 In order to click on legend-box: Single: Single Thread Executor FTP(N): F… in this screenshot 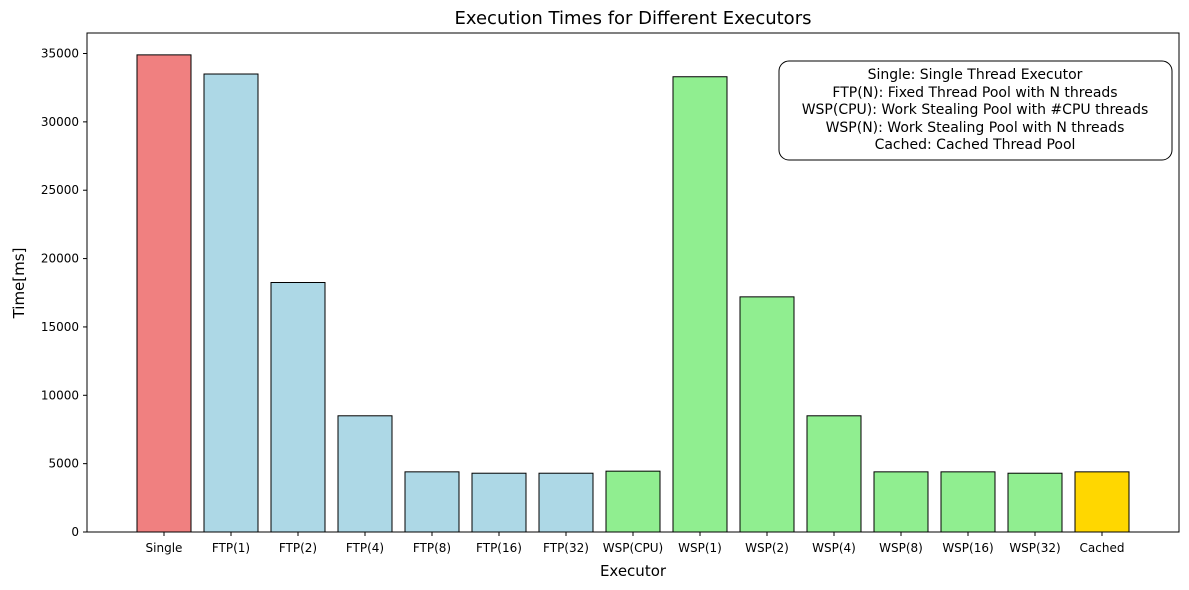, I will do `click(975, 110)`.